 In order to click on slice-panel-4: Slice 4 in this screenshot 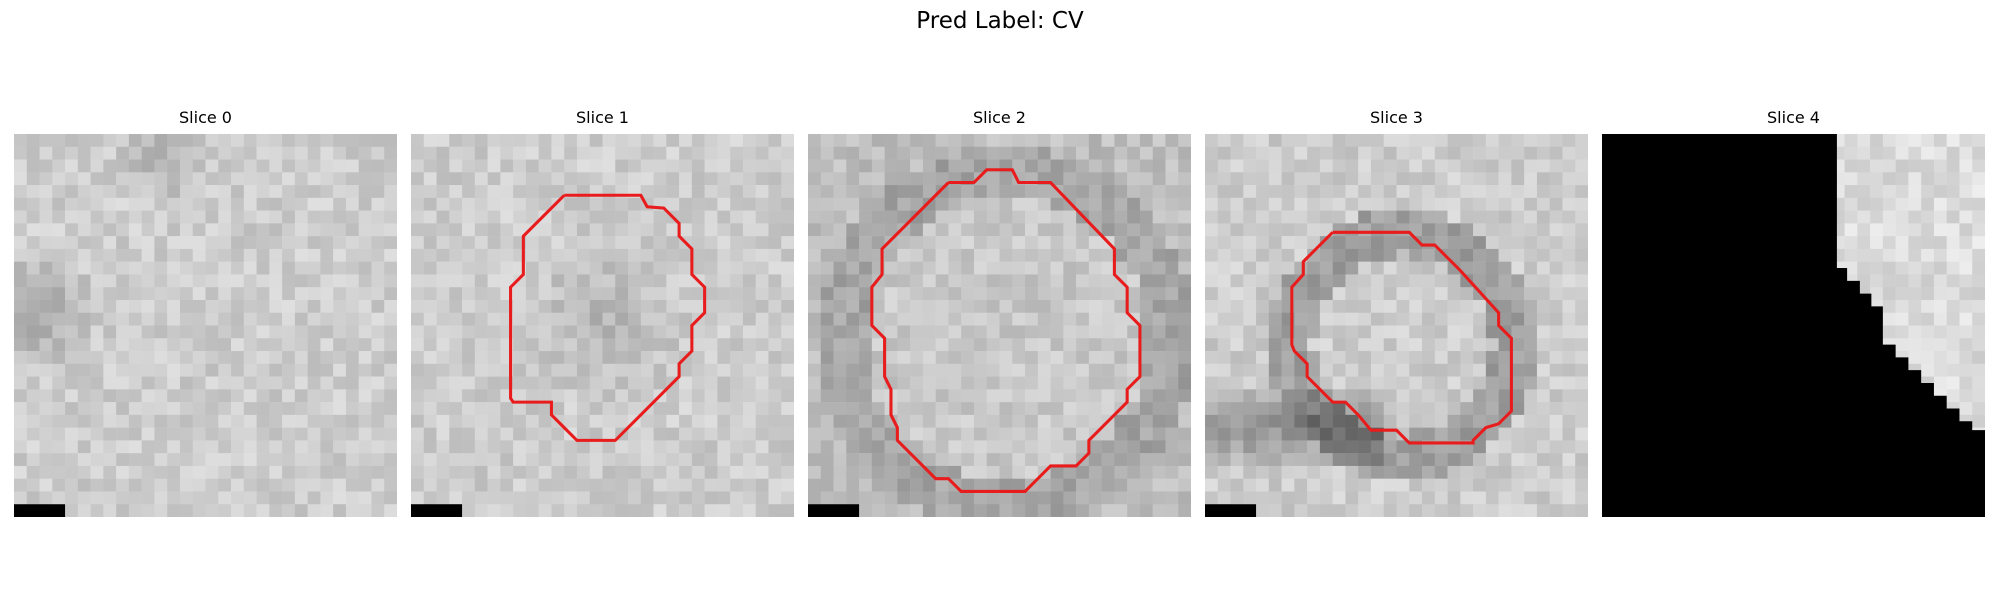, I will do `click(1793, 313)`.